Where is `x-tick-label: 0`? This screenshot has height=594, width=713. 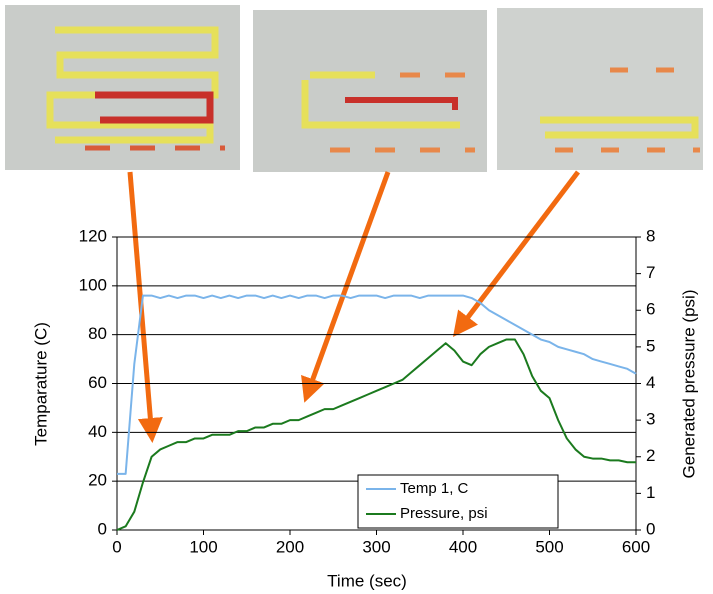
x-tick-label: 0 is located at coordinates (116, 546).